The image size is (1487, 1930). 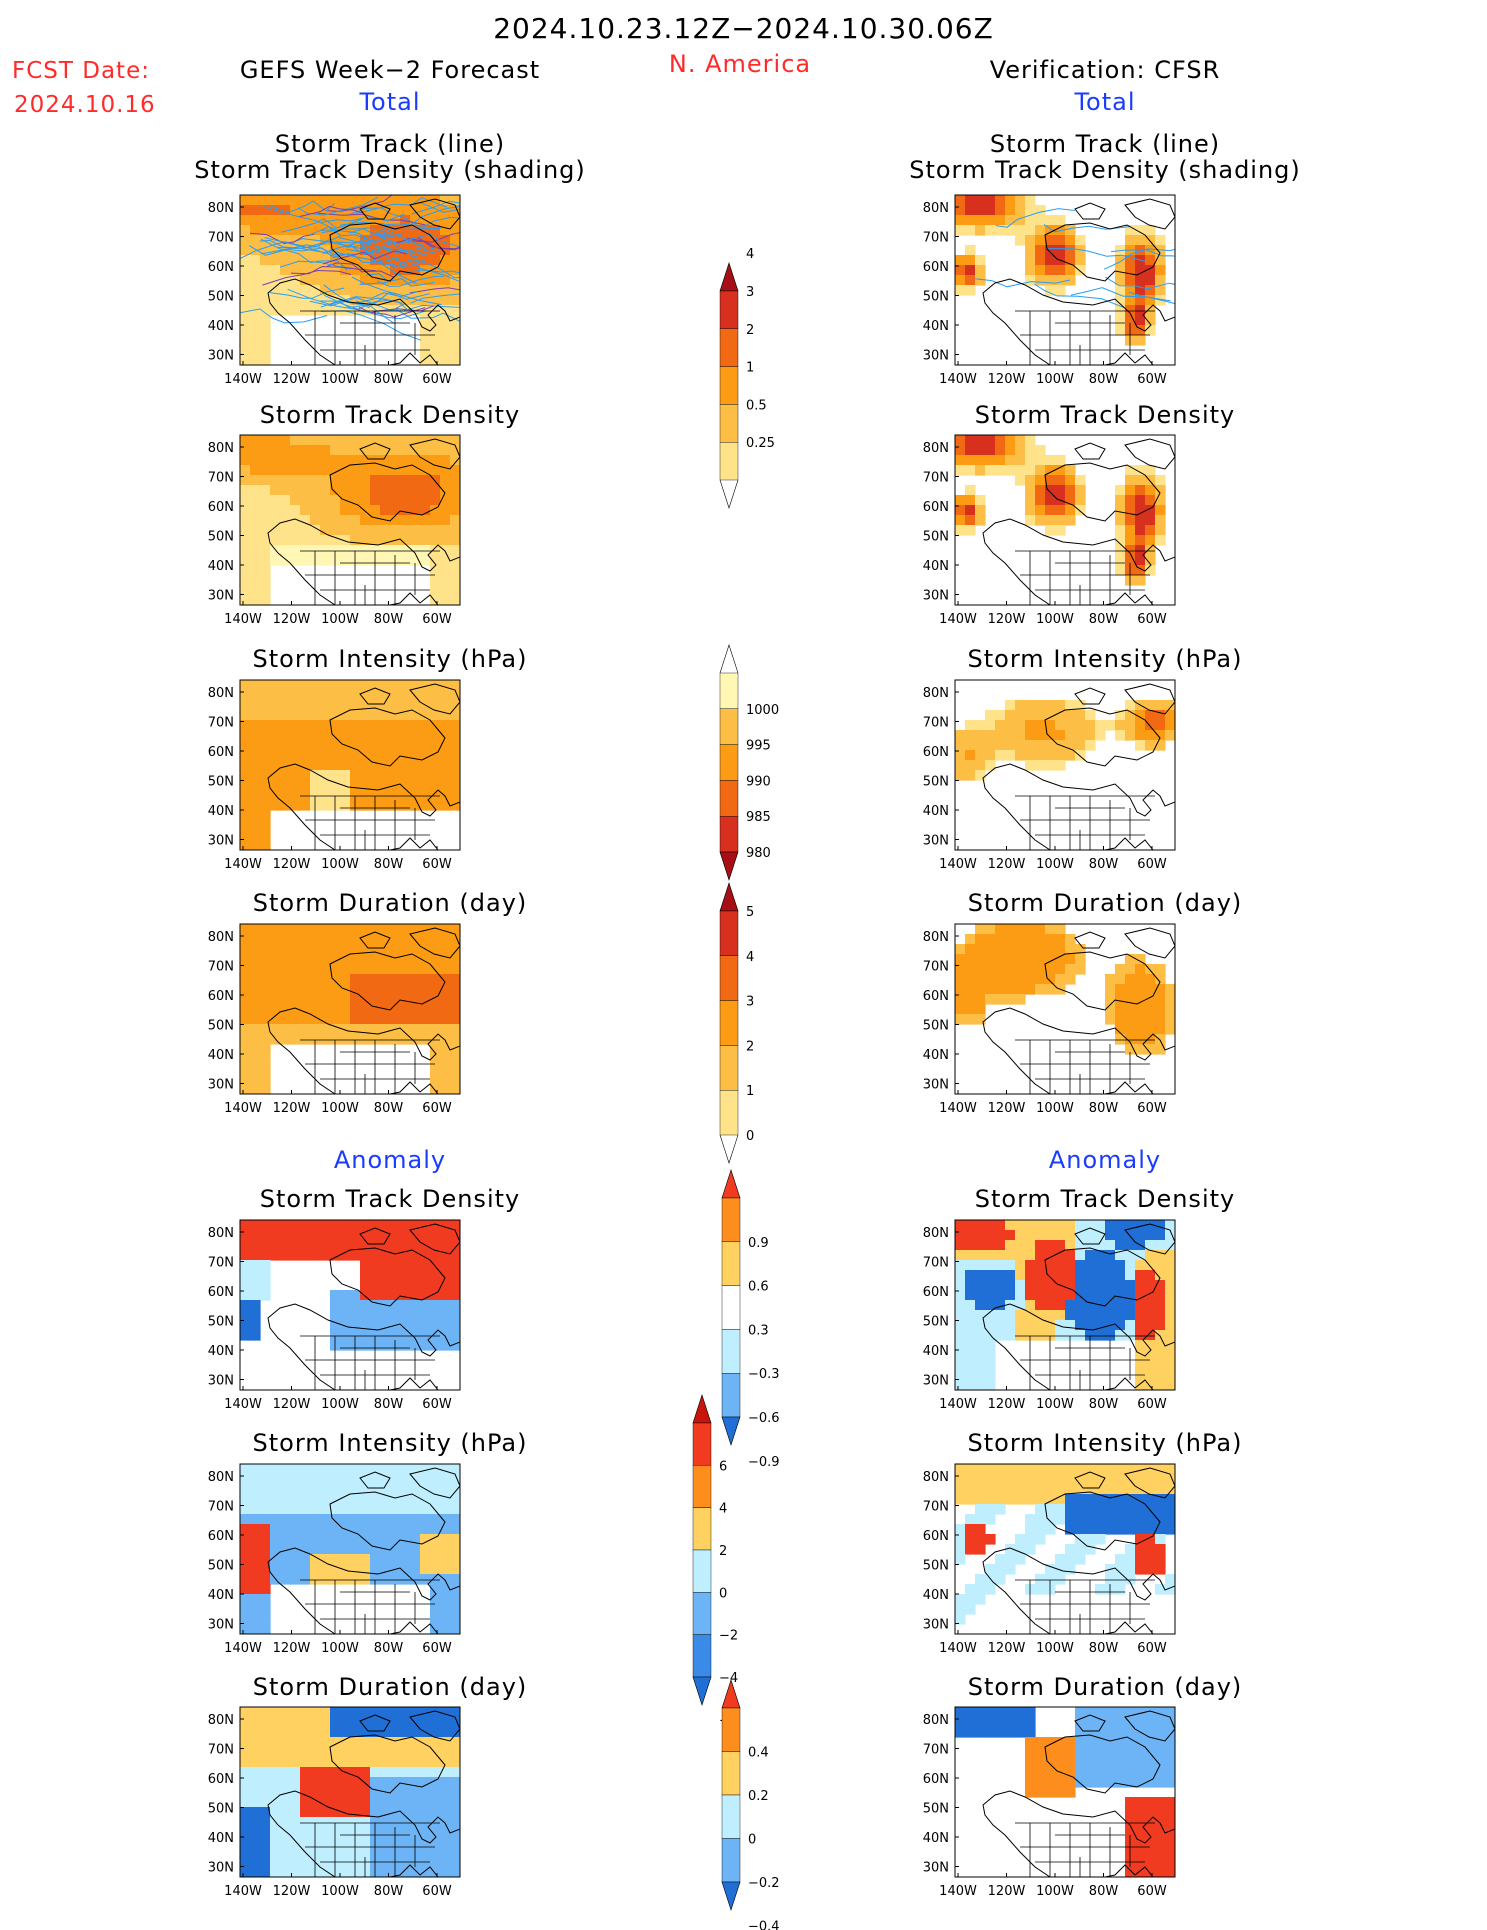 What do you see at coordinates (292, 1404) in the screenshot?
I see `lon-tick-label: 120W` at bounding box center [292, 1404].